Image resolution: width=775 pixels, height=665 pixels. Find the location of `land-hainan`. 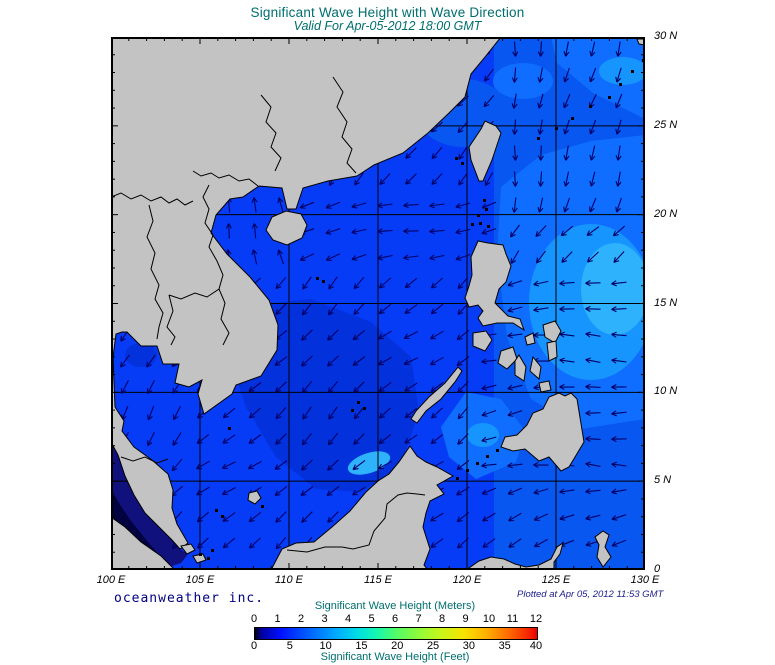

land-hainan is located at coordinates (286, 228).